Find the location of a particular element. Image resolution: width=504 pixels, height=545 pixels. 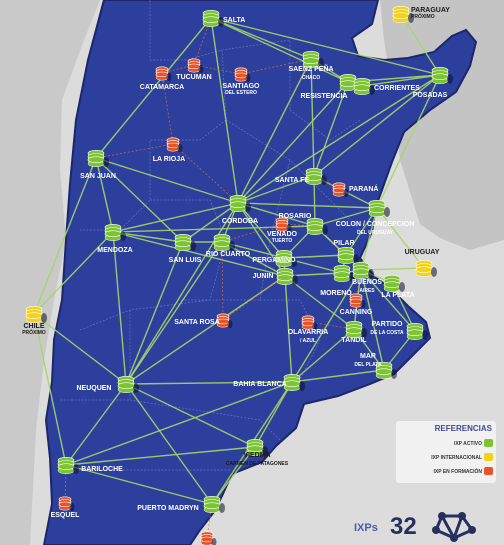

city-sublabel-colon: DEL URUGUAY is located at coordinates (375, 233).